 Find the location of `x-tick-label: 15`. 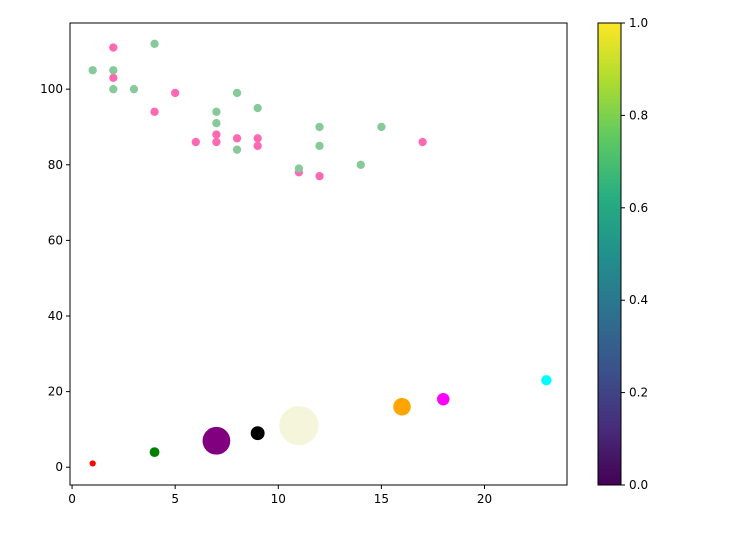

x-tick-label: 15 is located at coordinates (381, 499).